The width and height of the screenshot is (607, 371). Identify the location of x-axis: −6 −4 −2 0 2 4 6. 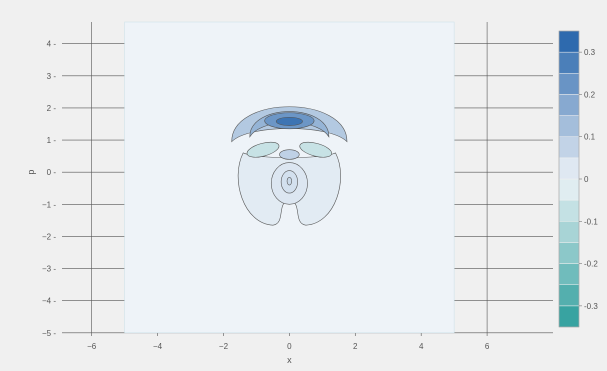
(288, 346).